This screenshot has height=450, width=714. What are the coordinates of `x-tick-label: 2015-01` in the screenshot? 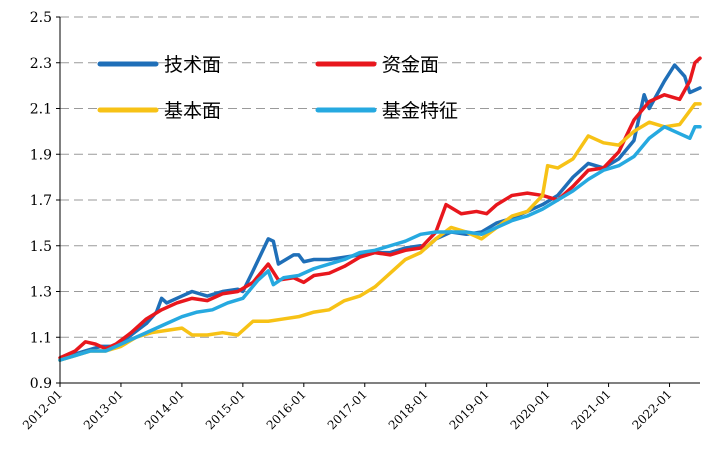 It's located at (225, 409).